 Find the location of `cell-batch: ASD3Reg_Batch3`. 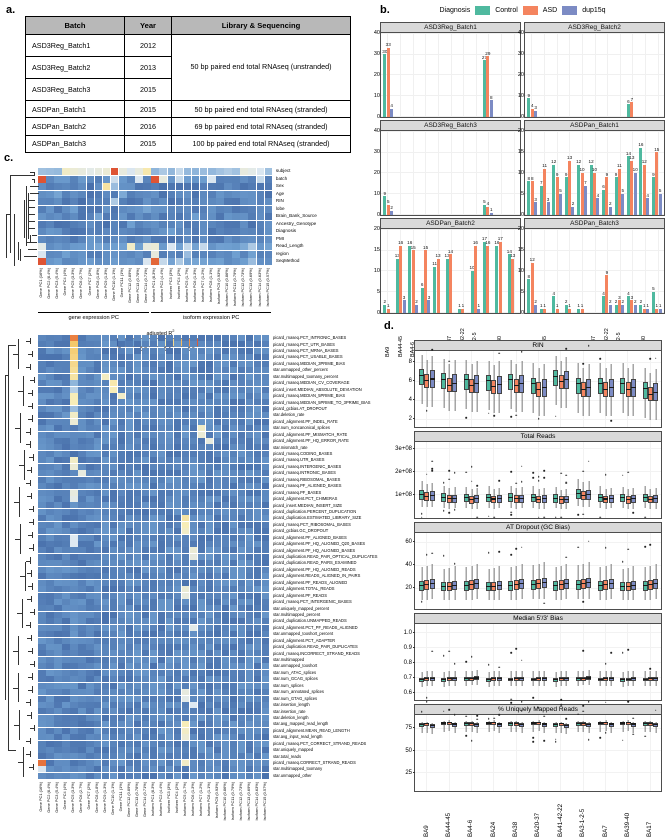

cell-batch: ASD3Reg_Batch3 is located at coordinates (75, 90).